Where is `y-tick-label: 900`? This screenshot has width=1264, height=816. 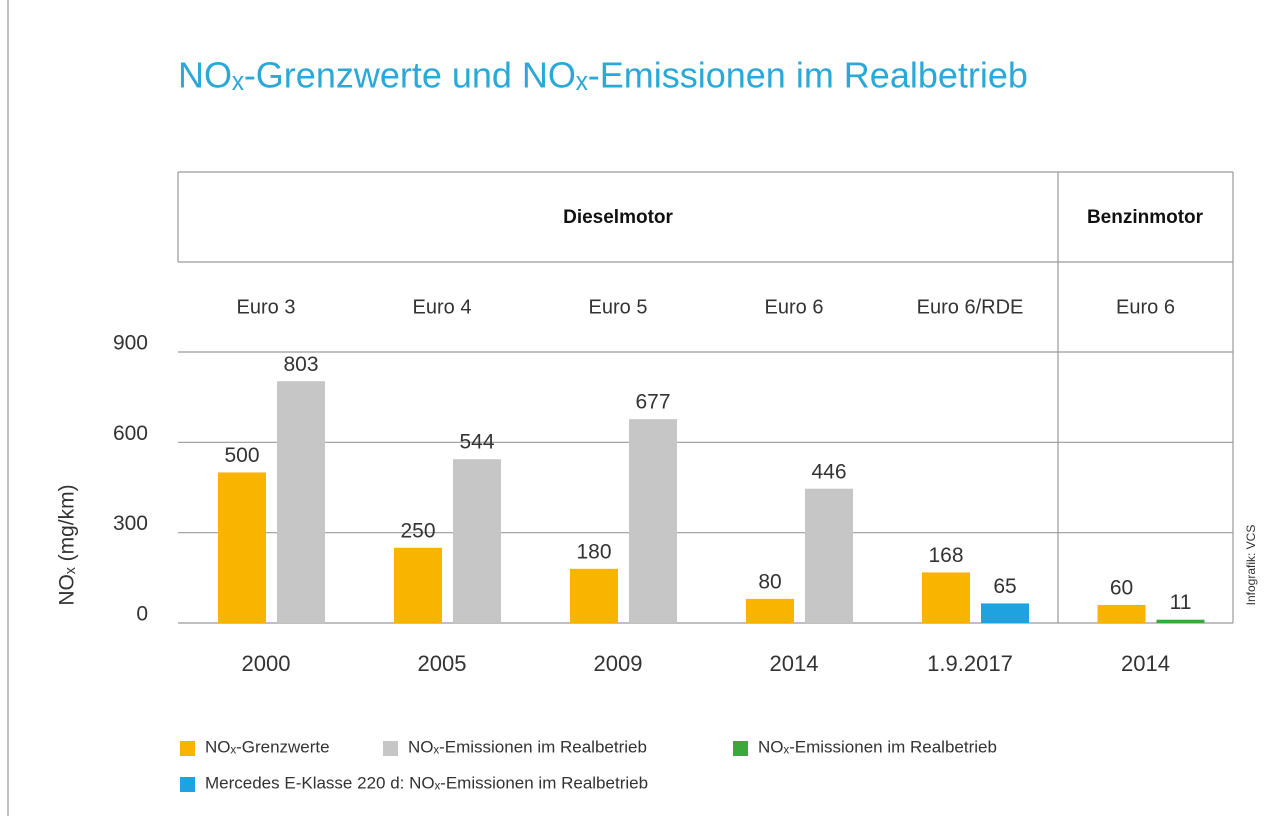
y-tick-label: 900 is located at coordinates (130, 343).